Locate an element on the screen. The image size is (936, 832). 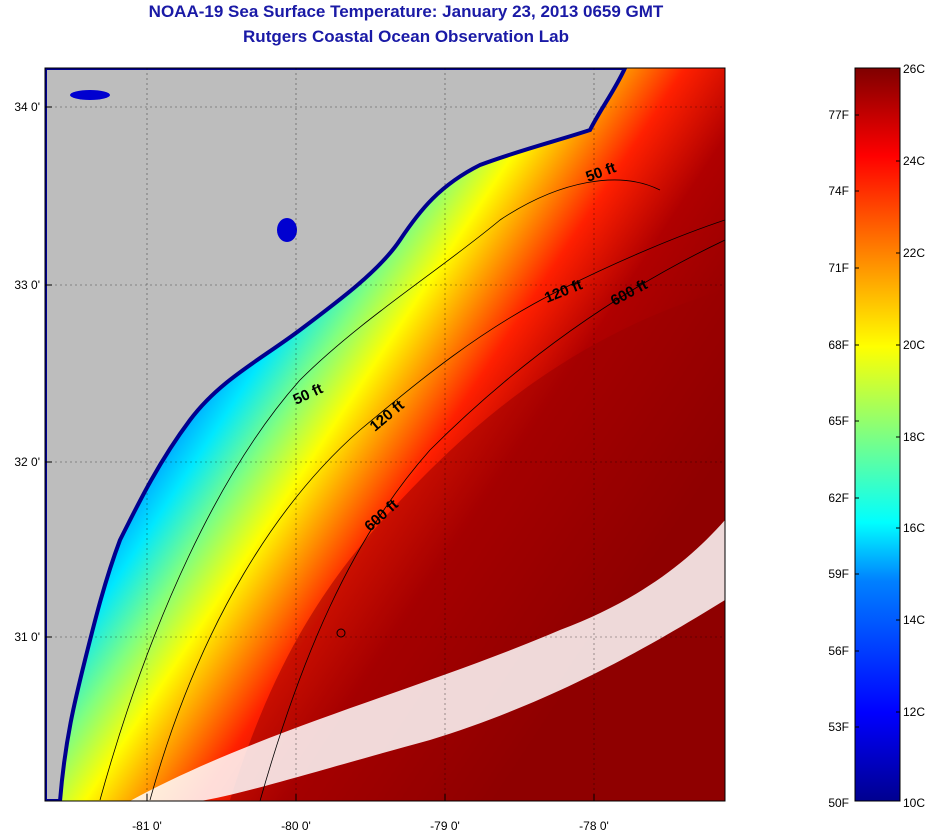
colorbar-c-label: 20C is located at coordinates (914, 345).